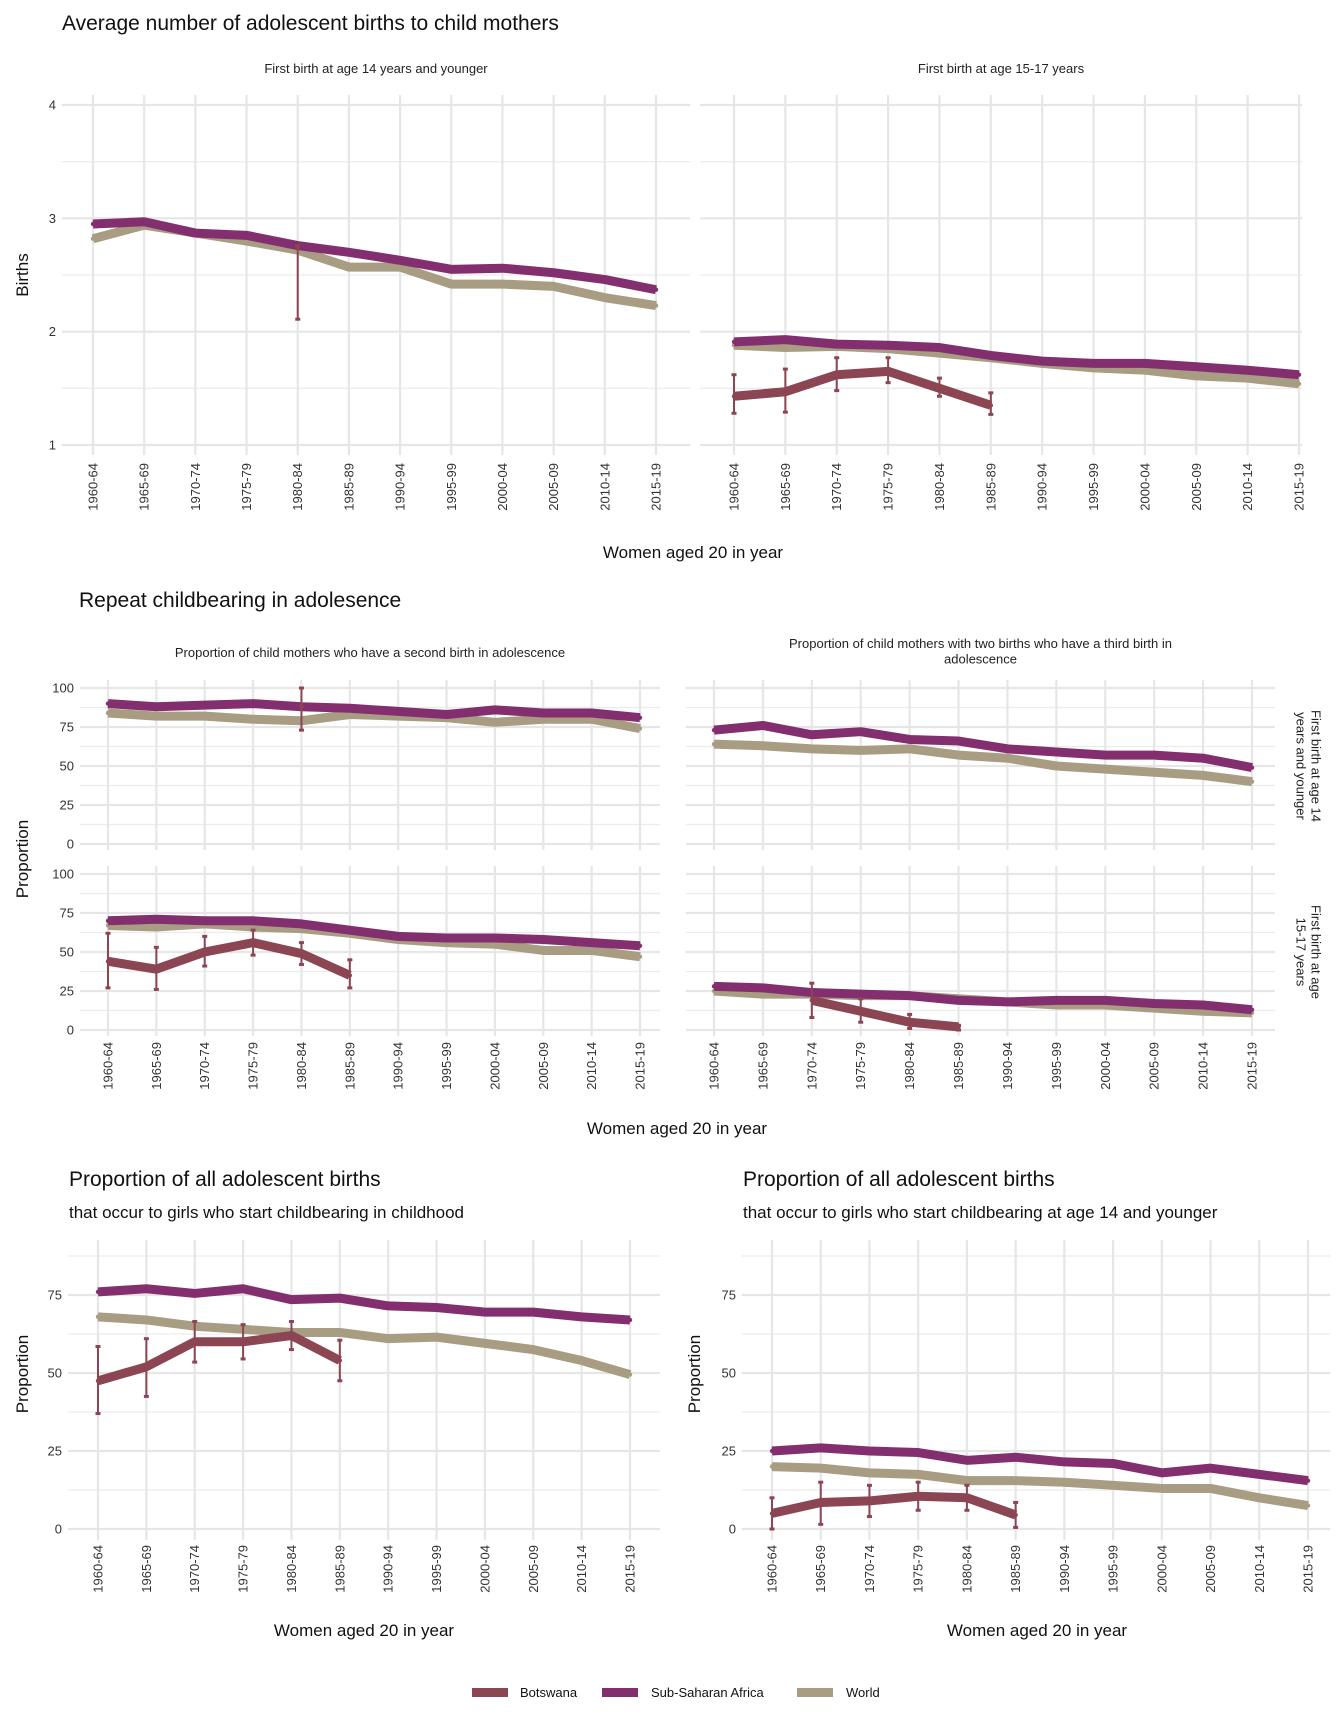 This screenshot has height=1728, width=1344. Describe the element at coordinates (772, 1569) in the screenshot. I see `x-tick-label: 1960-64` at that location.